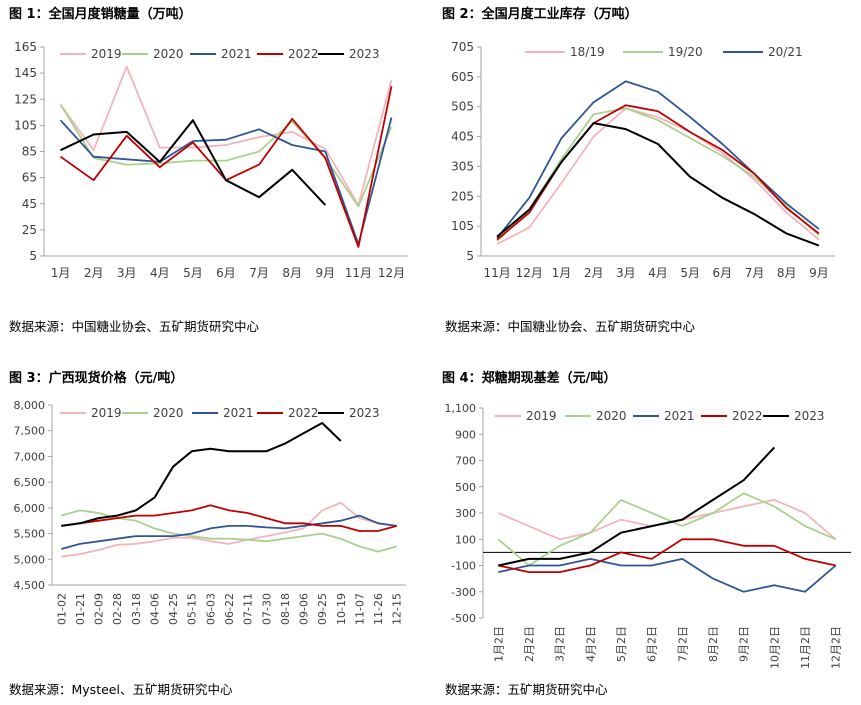 The height and width of the screenshot is (705, 861). What do you see at coordinates (498, 644) in the screenshot?
I see `x-tick-label: 1月2日` at bounding box center [498, 644].